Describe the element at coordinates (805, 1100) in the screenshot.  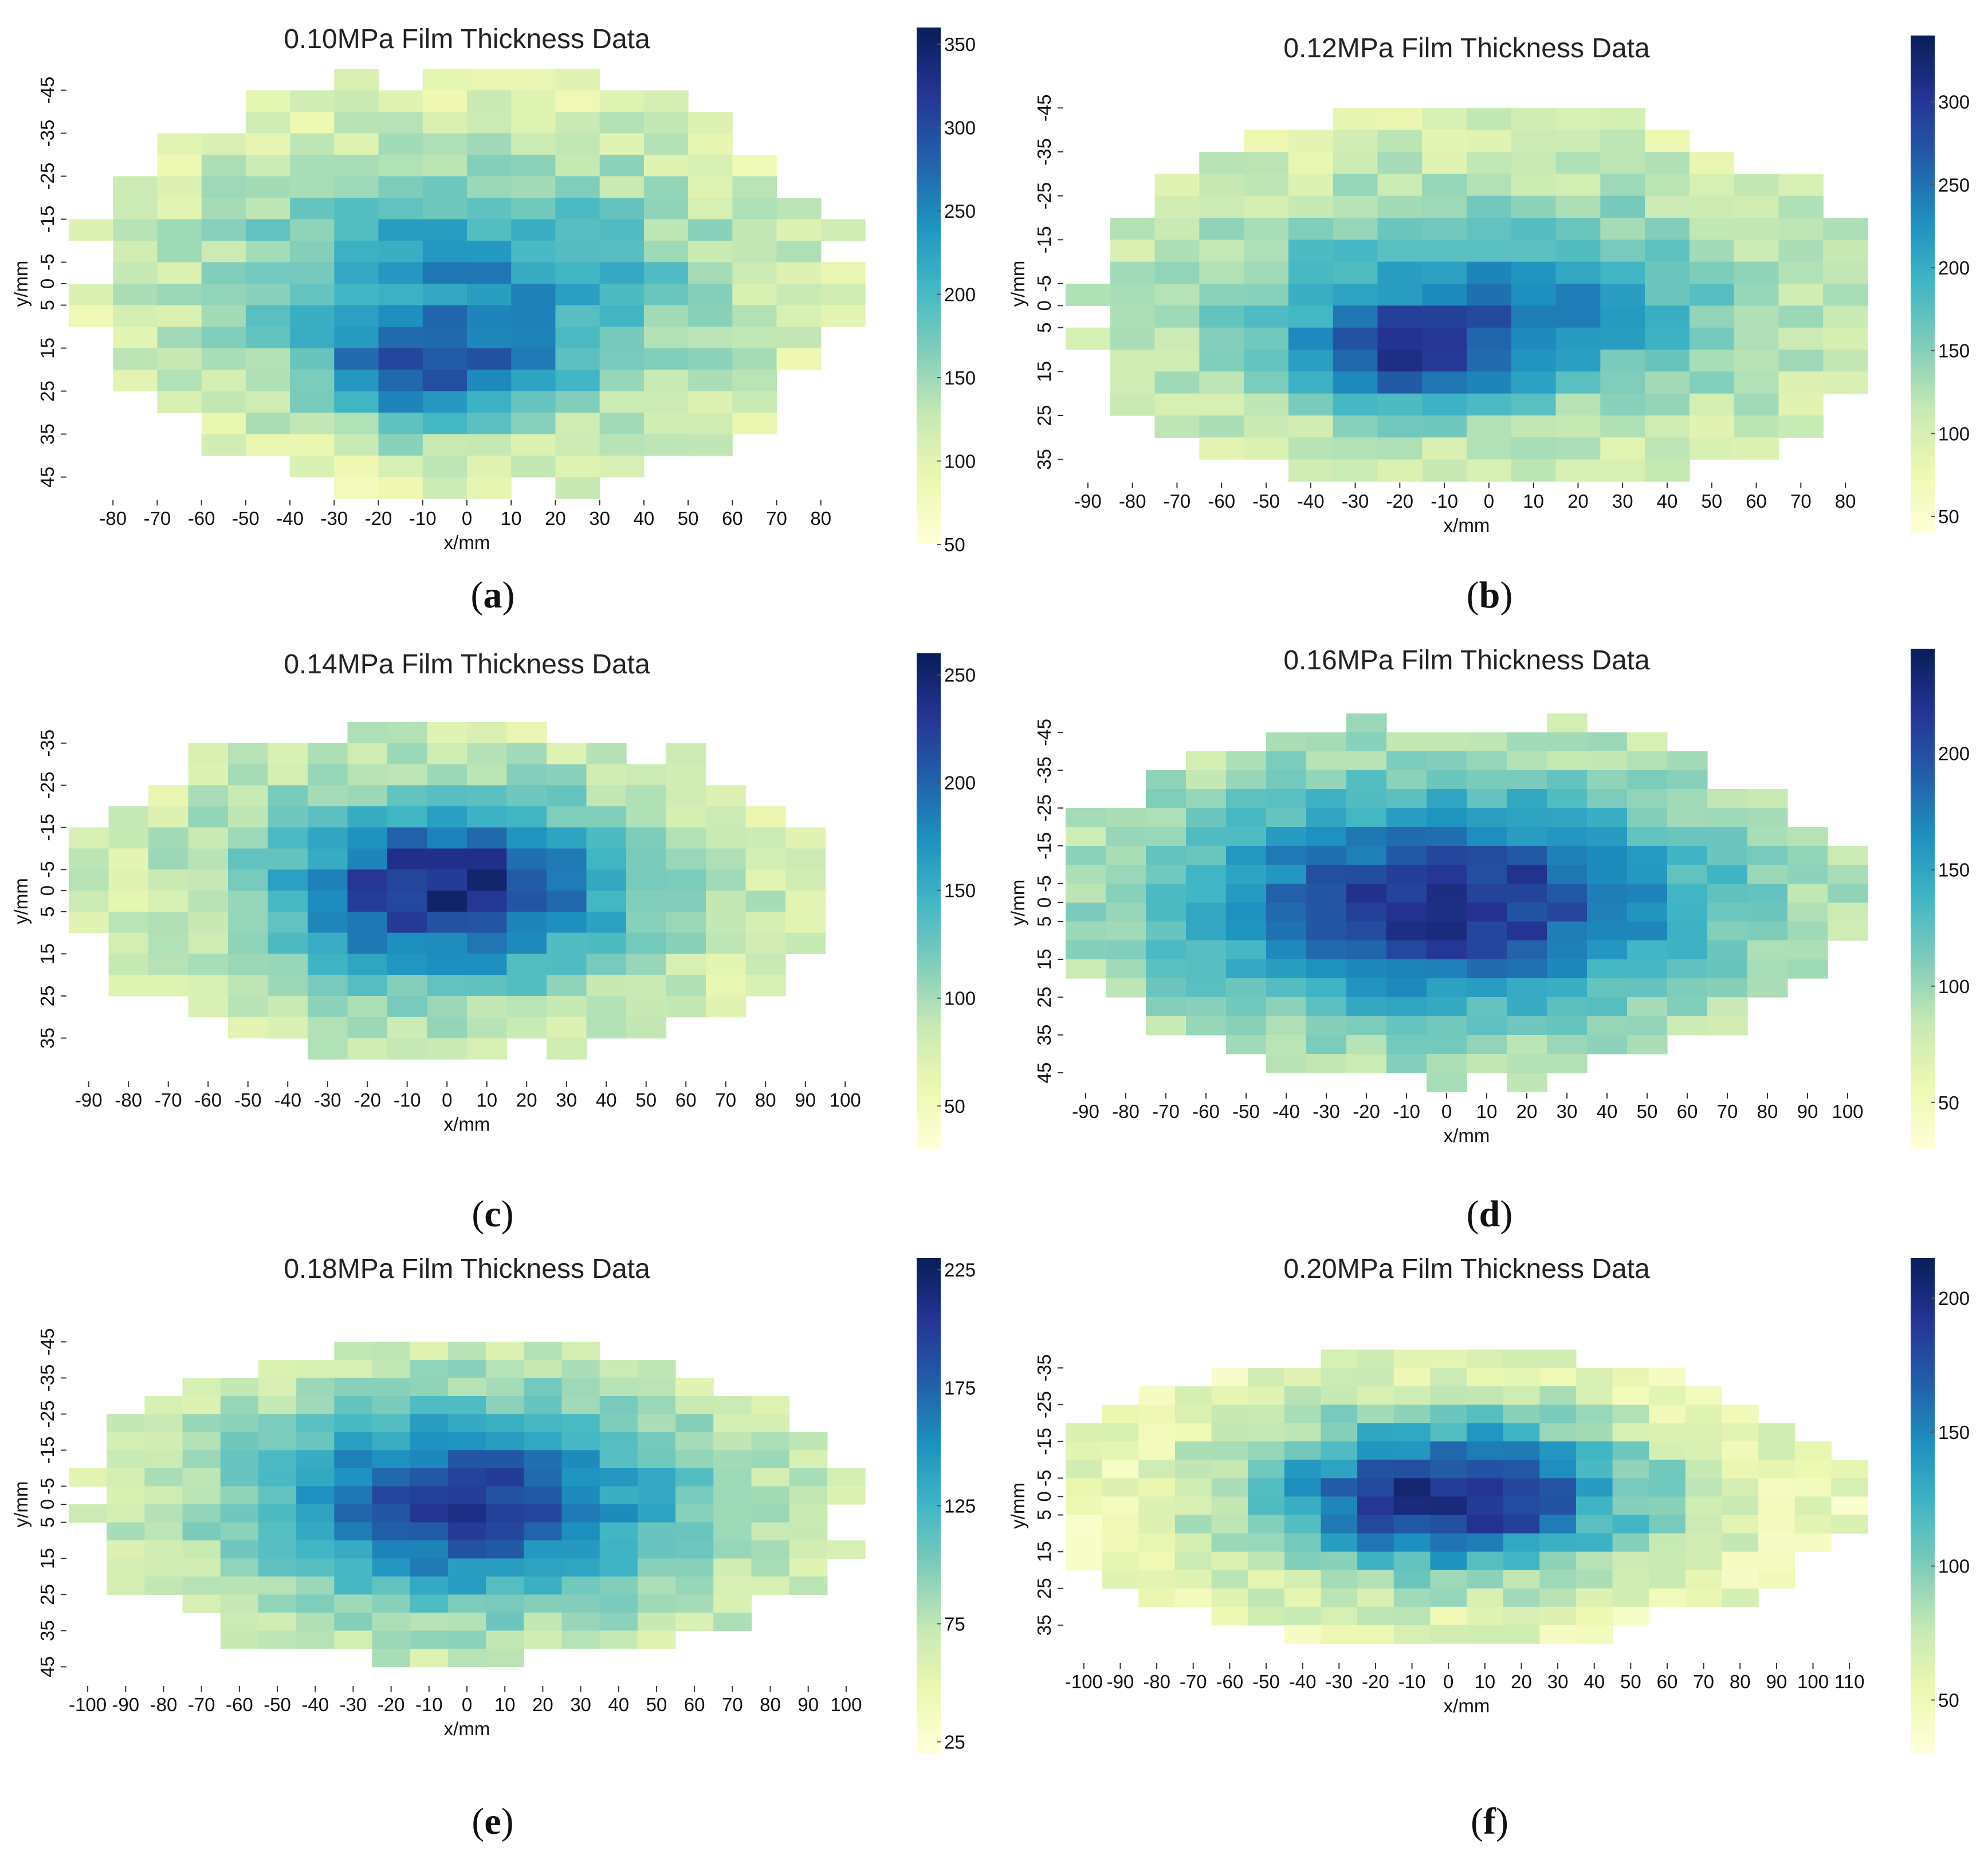
I see `x-tick-label: 90` at that location.